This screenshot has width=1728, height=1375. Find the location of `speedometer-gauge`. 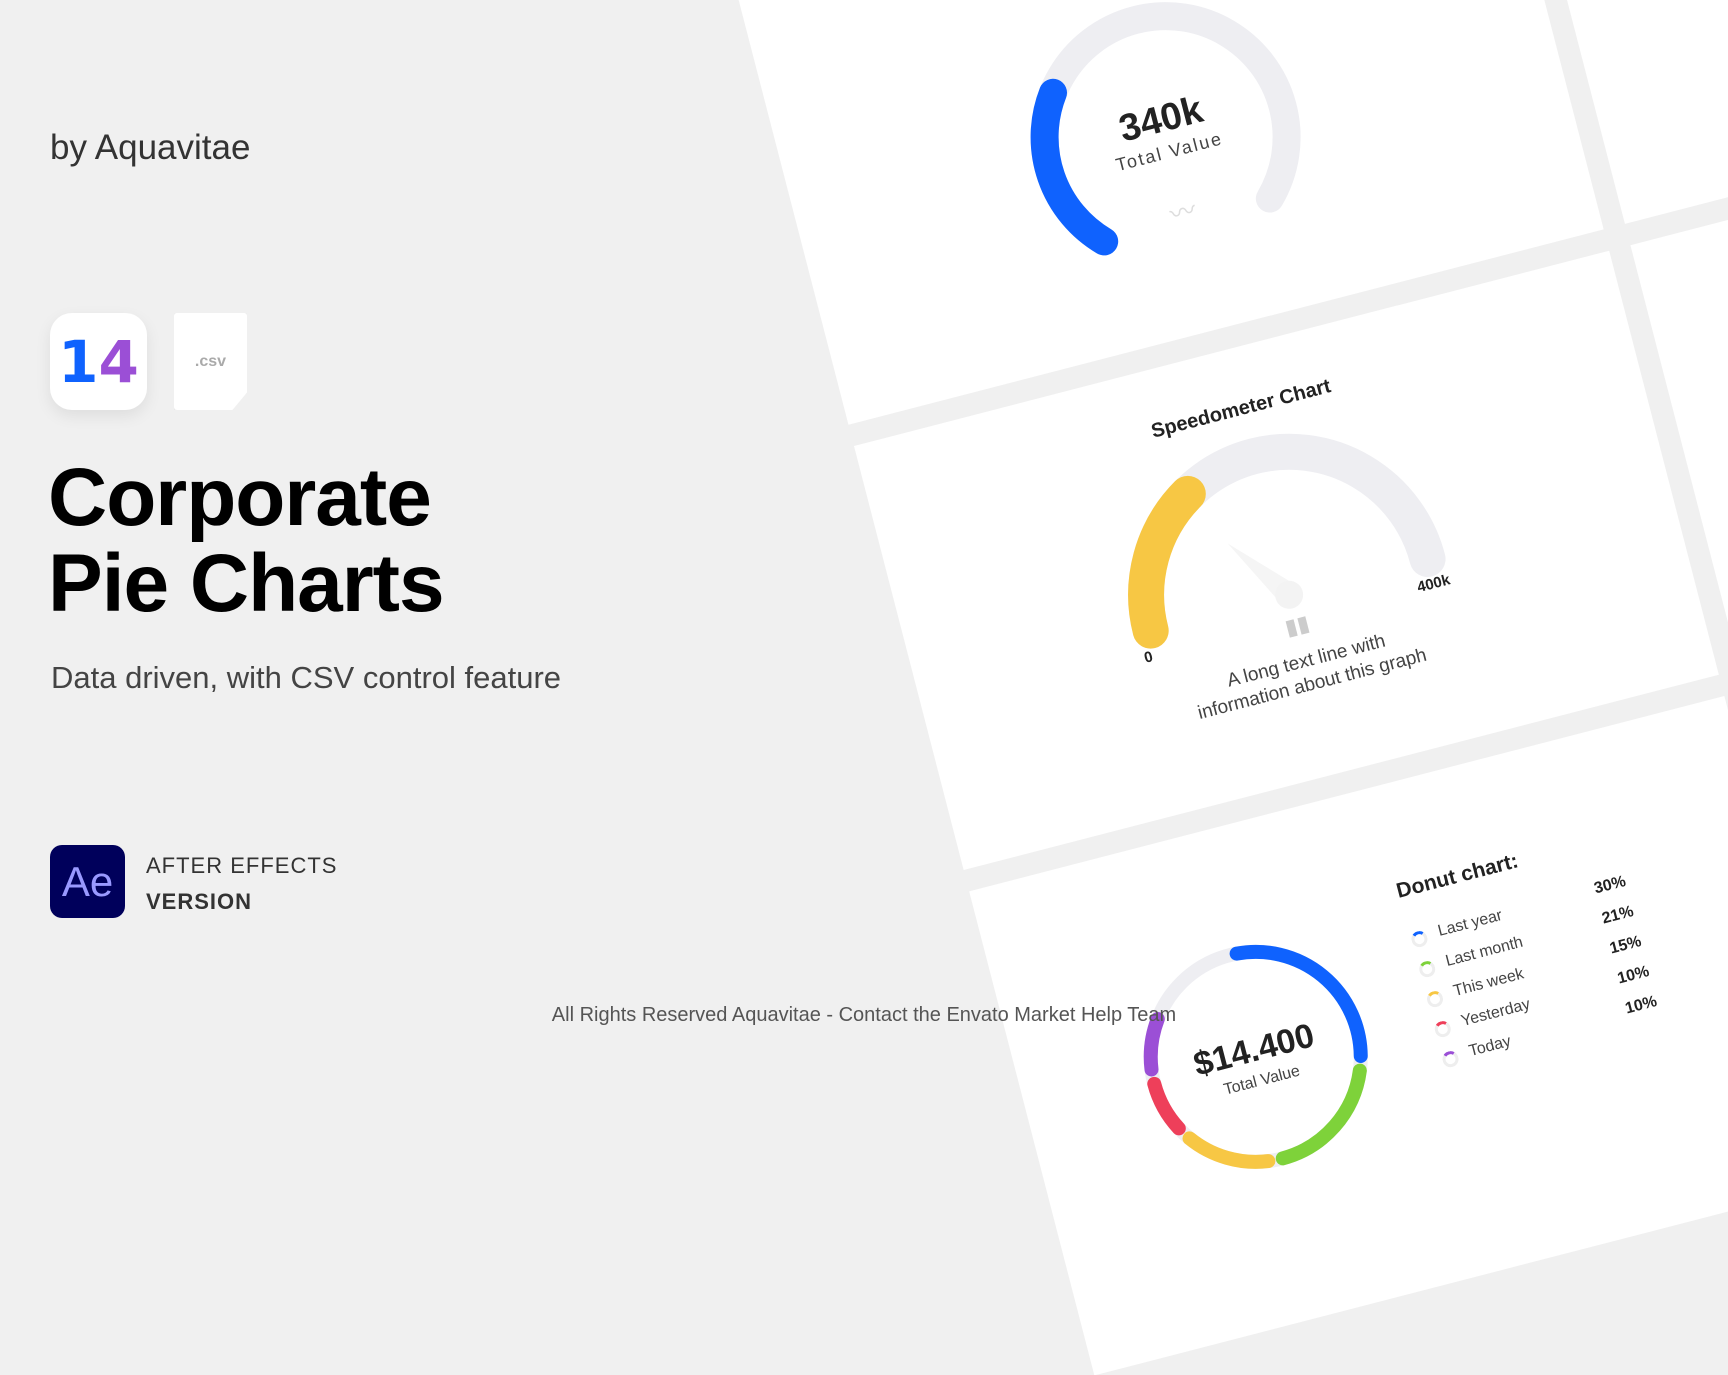

speedometer-gauge is located at coordinates (1287, 541).